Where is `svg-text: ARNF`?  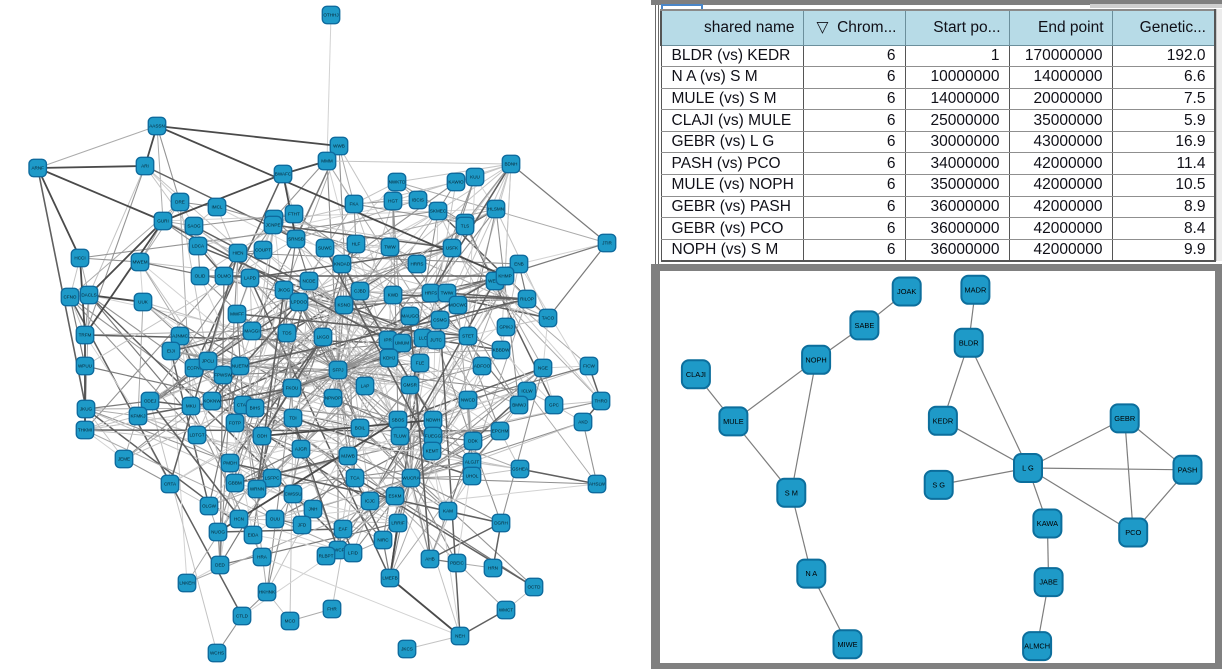 svg-text: ARNF is located at coordinates (37, 168).